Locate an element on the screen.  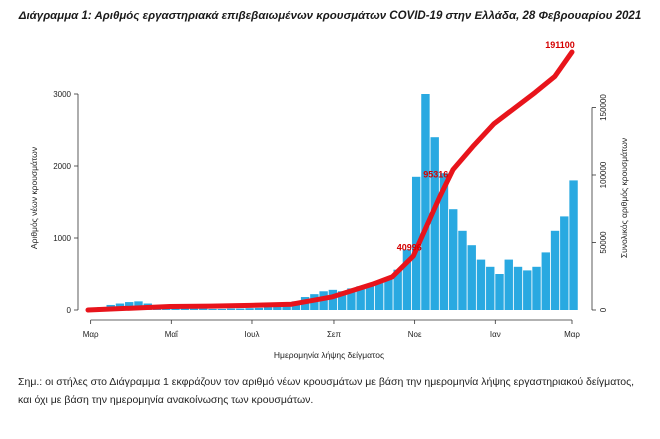
x-tick-label: Νοε is located at coordinates (415, 334).